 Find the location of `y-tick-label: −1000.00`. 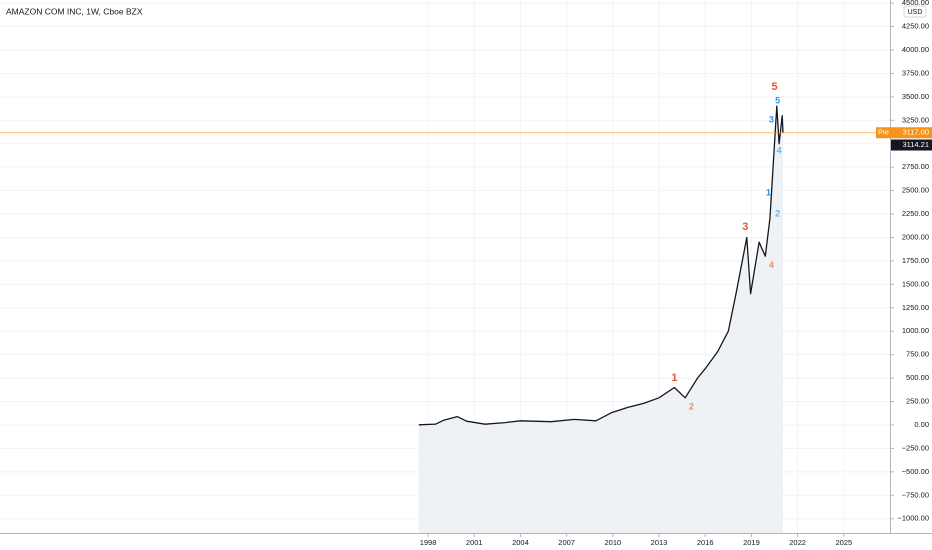

y-tick-label: −1000.00 is located at coordinates (914, 518).